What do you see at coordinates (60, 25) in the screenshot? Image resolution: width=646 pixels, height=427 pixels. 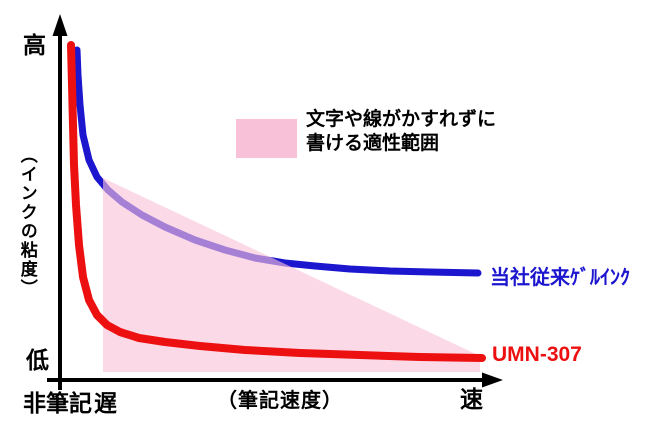 I see `y-axis-arrow-icon` at bounding box center [60, 25].